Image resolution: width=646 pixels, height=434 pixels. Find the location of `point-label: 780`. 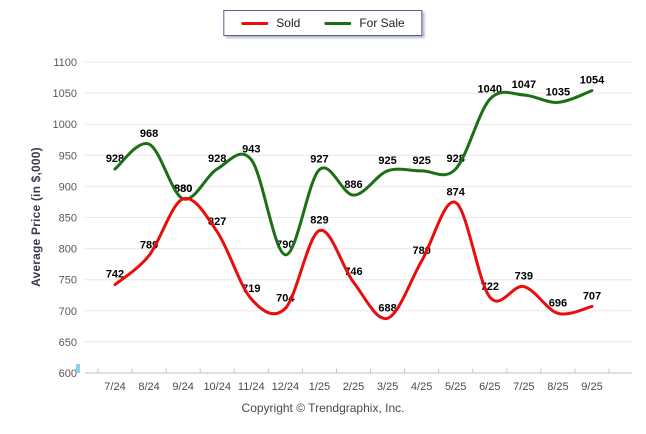

point-label: 780 is located at coordinates (421, 251).